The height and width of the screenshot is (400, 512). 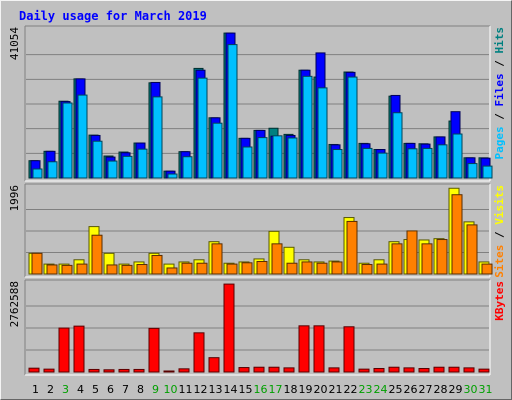 What do you see at coordinates (14, 304) in the screenshot?
I see `y-max-label: 2762588` at bounding box center [14, 304].